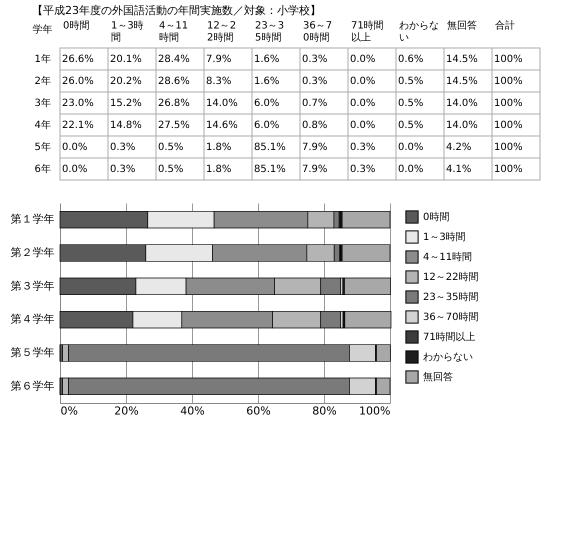 The image size is (580, 539). Describe the element at coordinates (448, 357) in the screenshot. I see `legend-label: わからない` at that location.